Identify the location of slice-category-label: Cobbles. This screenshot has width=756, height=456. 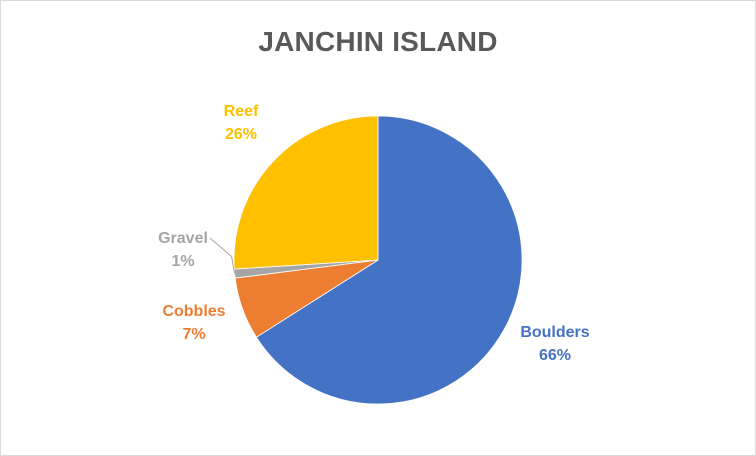
(193, 311).